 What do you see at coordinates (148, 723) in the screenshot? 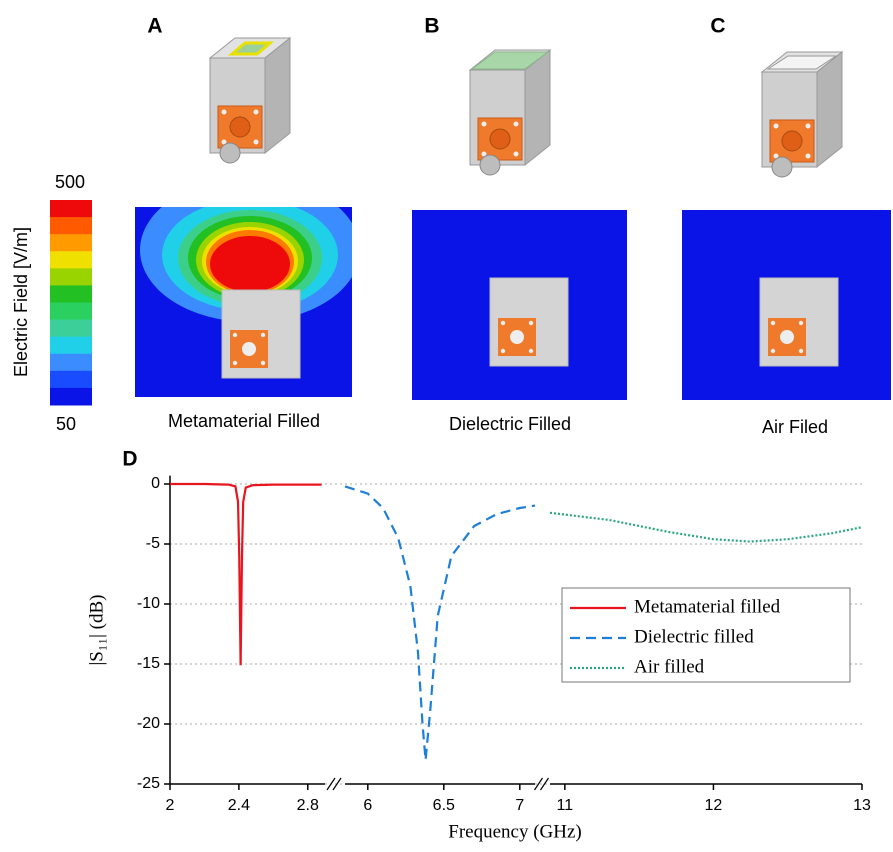
I see `y-tick-label: -20` at bounding box center [148, 723].